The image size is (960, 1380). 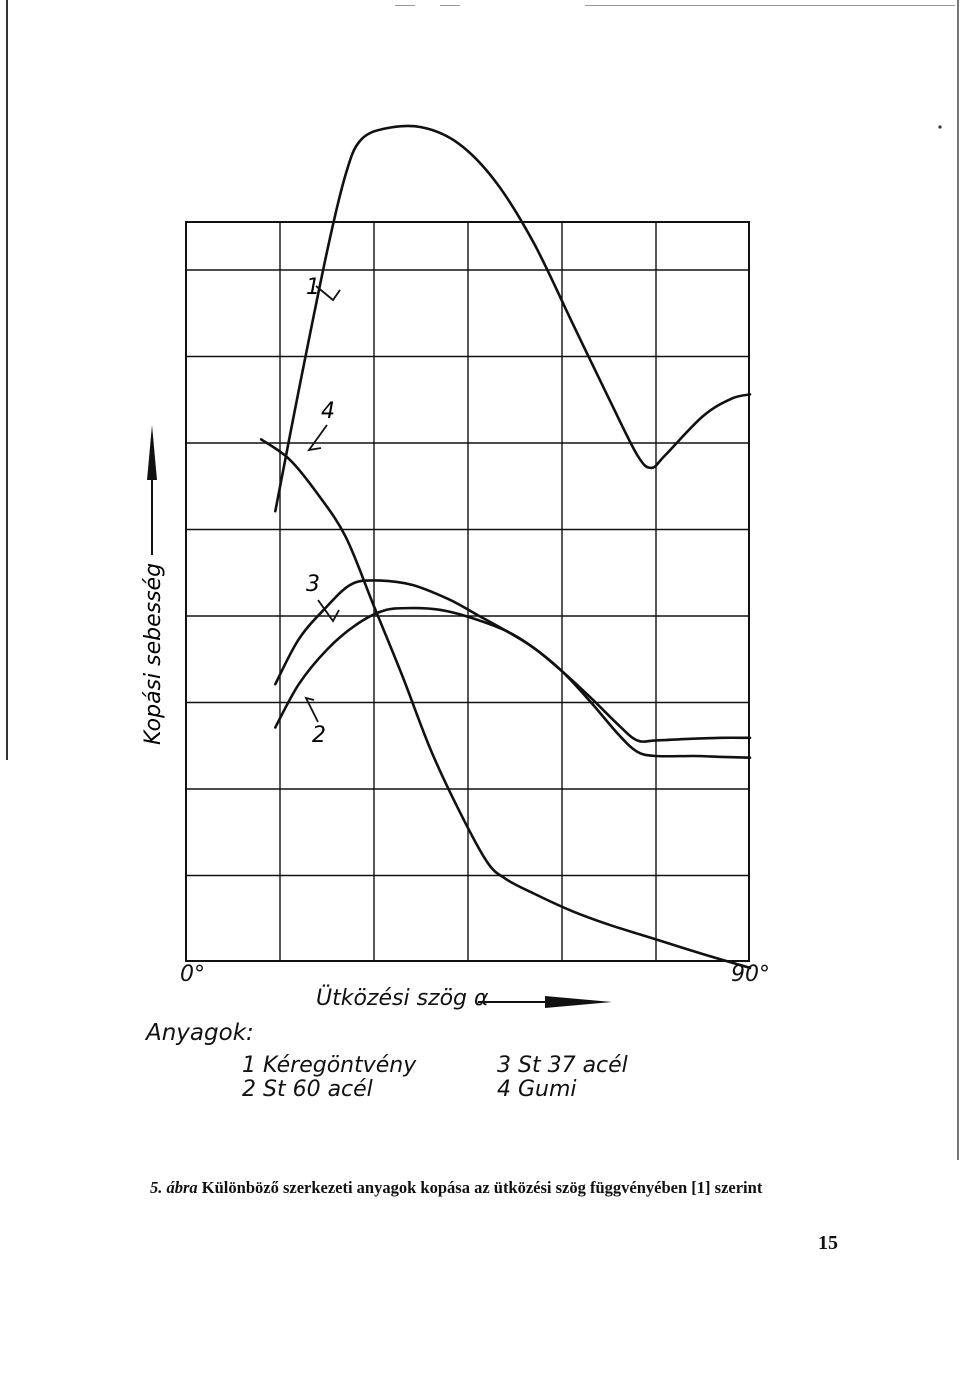 What do you see at coordinates (750, 974) in the screenshot?
I see `x-axis-max-label: 90°` at bounding box center [750, 974].